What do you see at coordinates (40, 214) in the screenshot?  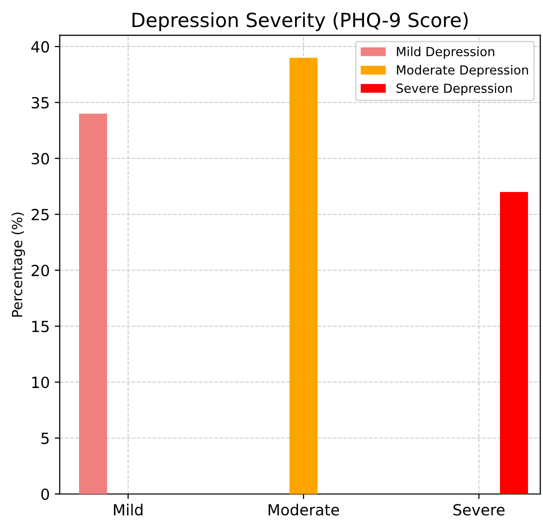 I see `y-tick-label: 25` at bounding box center [40, 214].